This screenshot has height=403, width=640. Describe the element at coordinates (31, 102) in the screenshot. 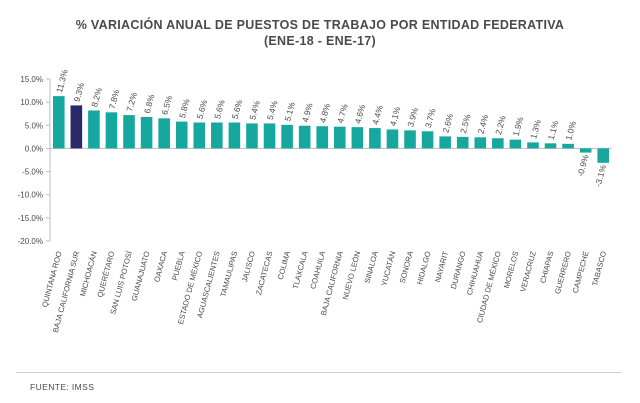

I see `y-tick-label: 10.0%` at that location.